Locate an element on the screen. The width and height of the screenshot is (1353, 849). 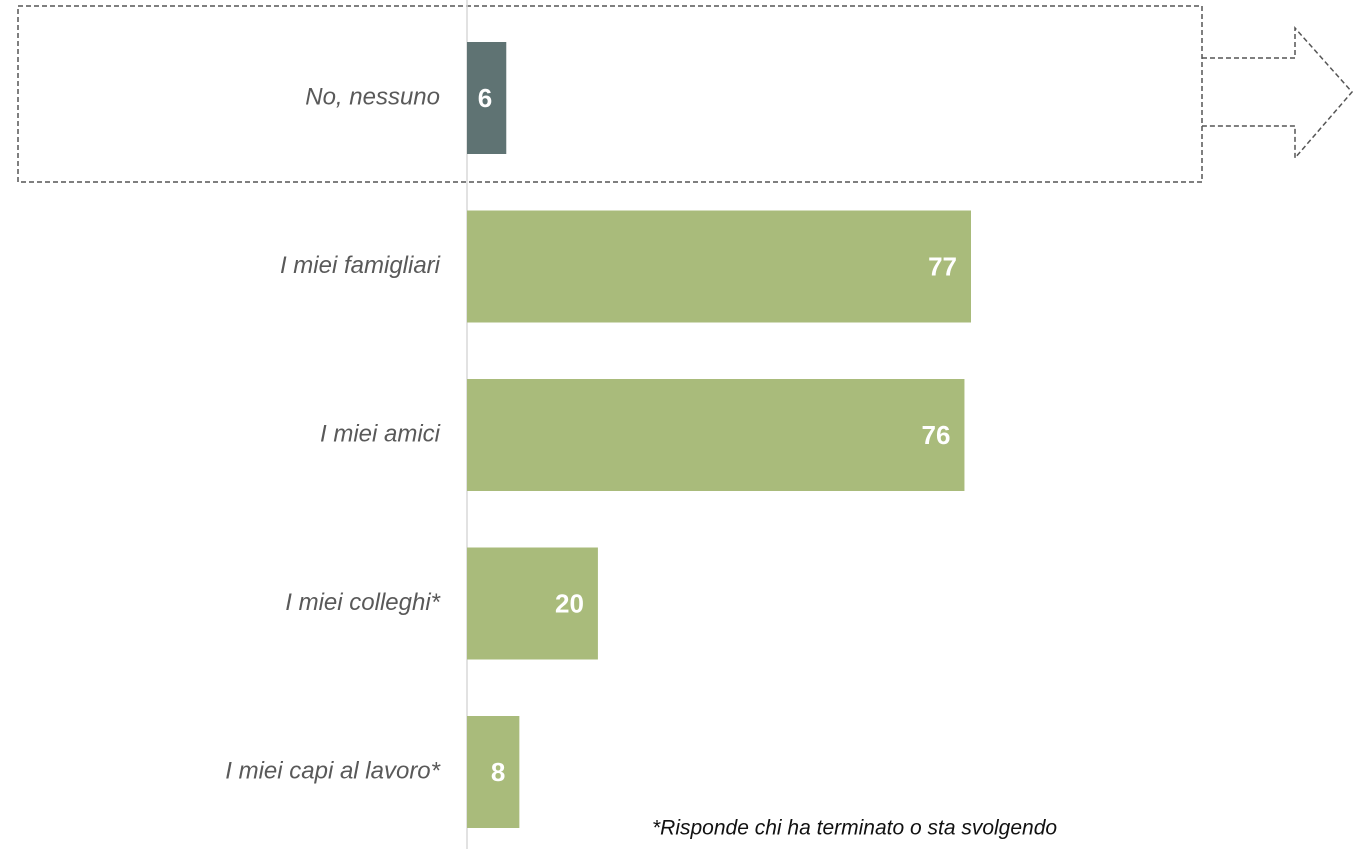
category-label: I miei colleghi* is located at coordinates (362, 602).